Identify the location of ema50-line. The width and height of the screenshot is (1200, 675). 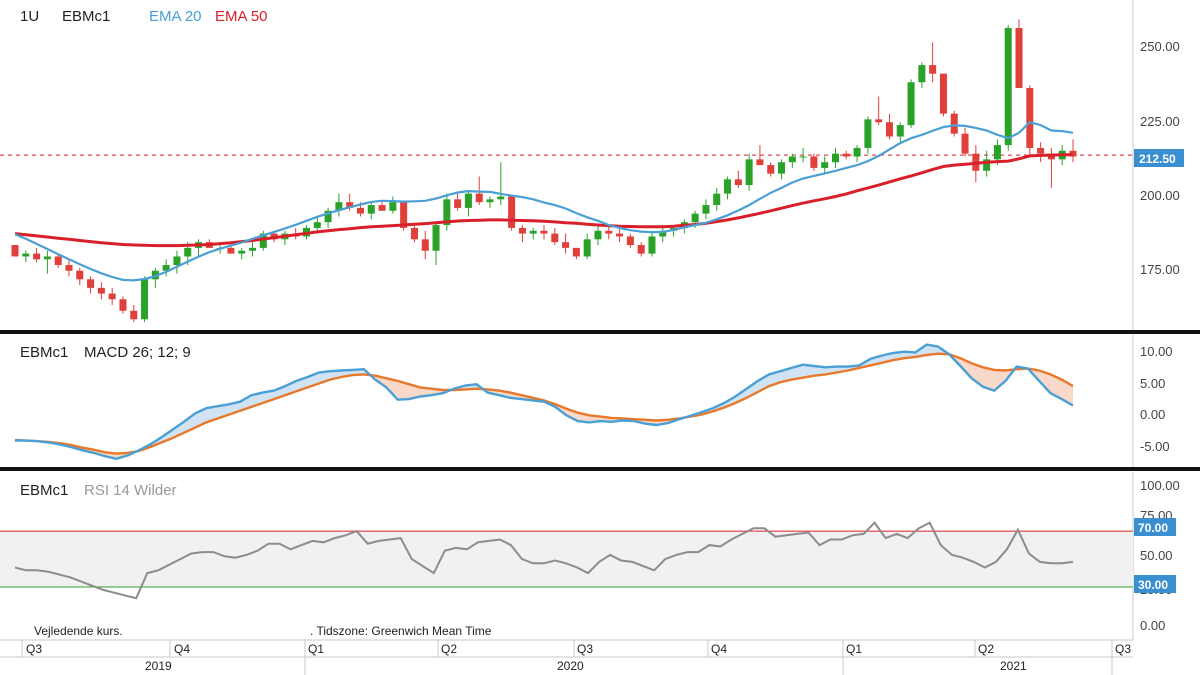
(543, 200).